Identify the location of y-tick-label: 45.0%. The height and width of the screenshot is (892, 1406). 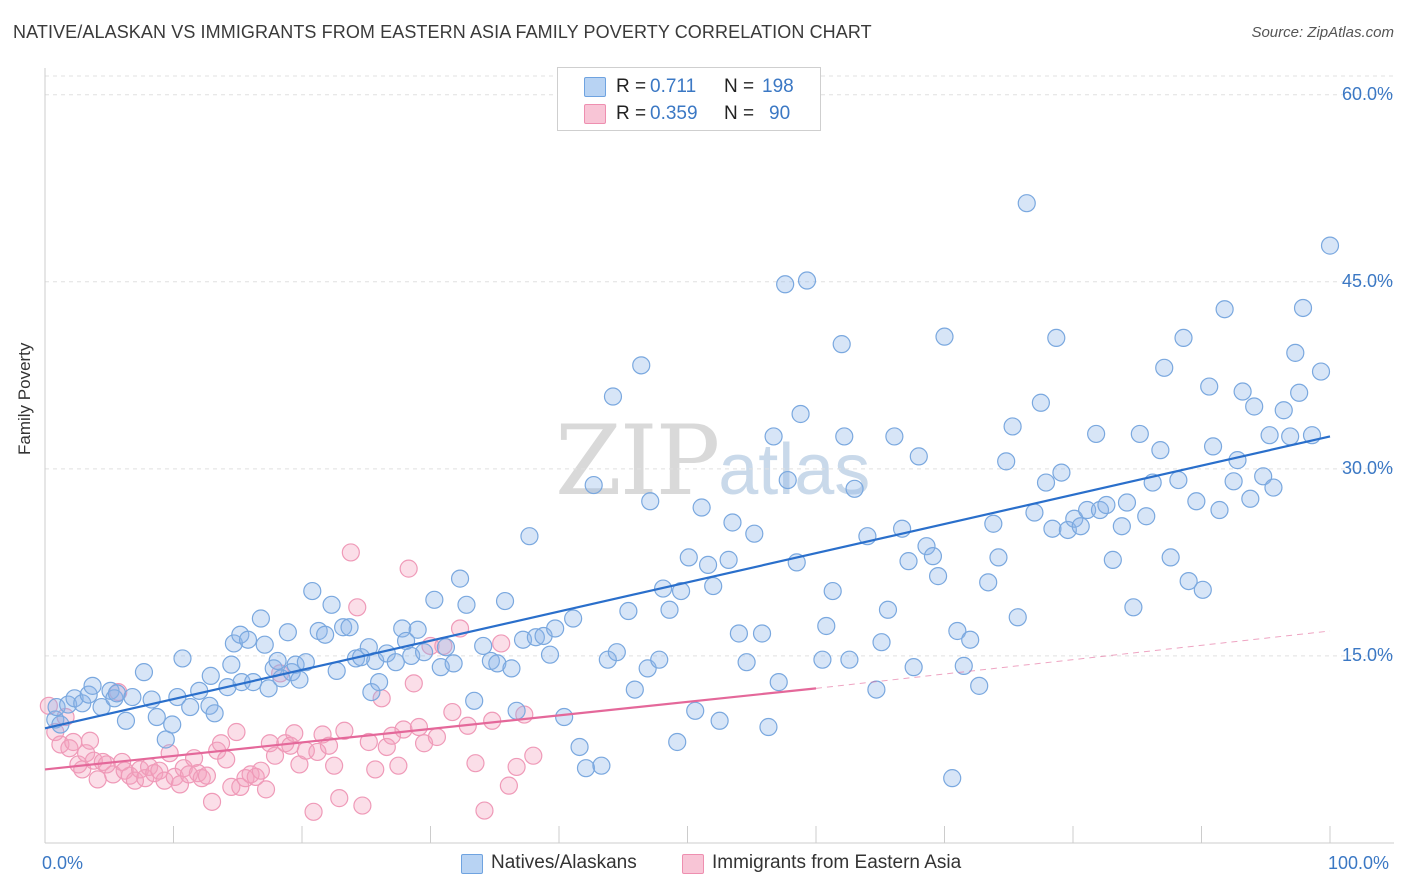
(1367, 280).